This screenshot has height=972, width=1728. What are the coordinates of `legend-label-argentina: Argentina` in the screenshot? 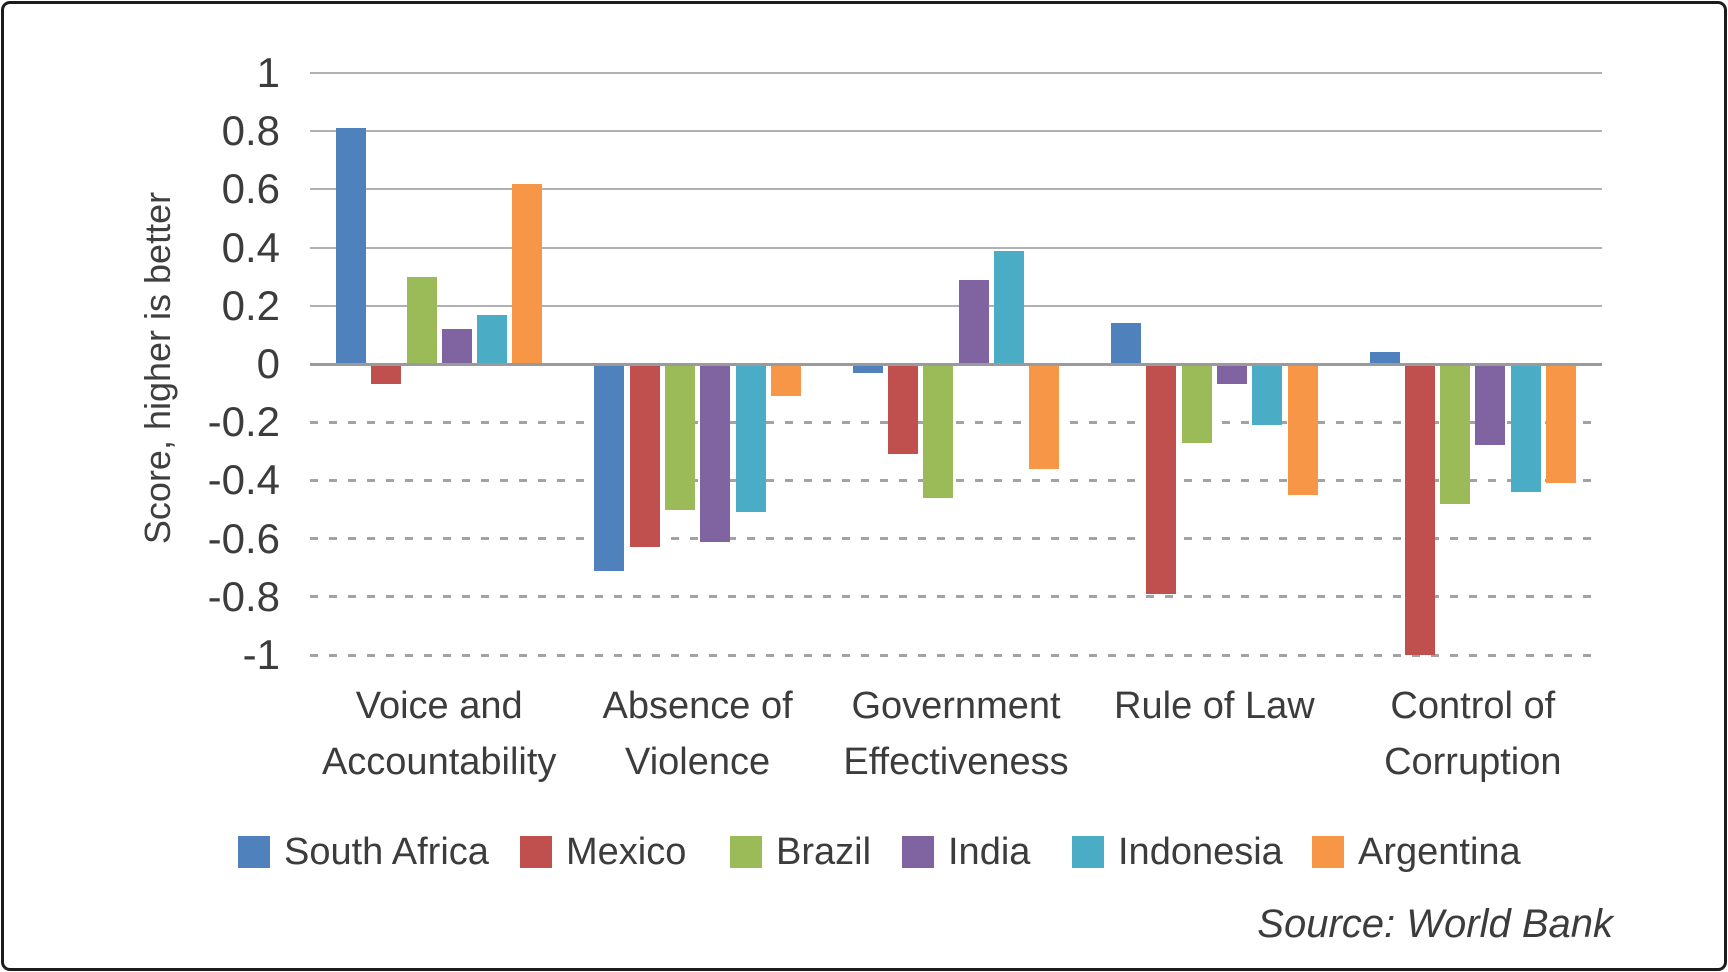 It's located at (1439, 852).